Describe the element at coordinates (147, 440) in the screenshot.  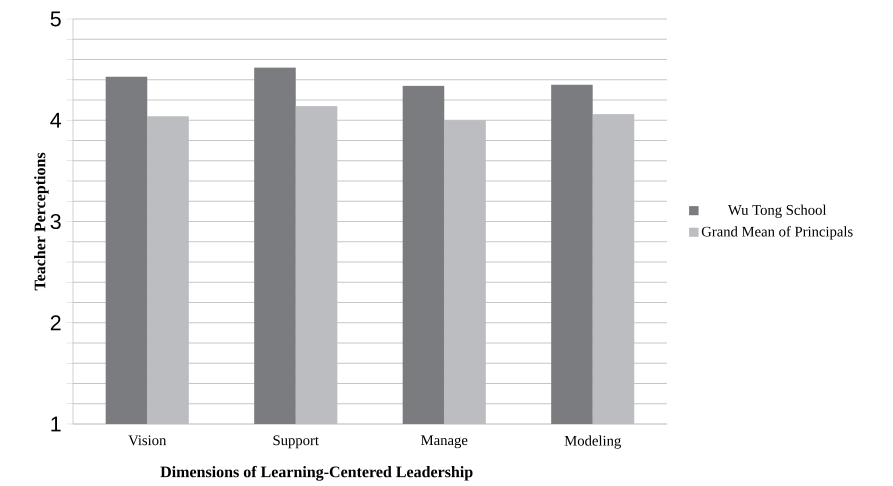
I see `x-tick-label: Vision` at that location.